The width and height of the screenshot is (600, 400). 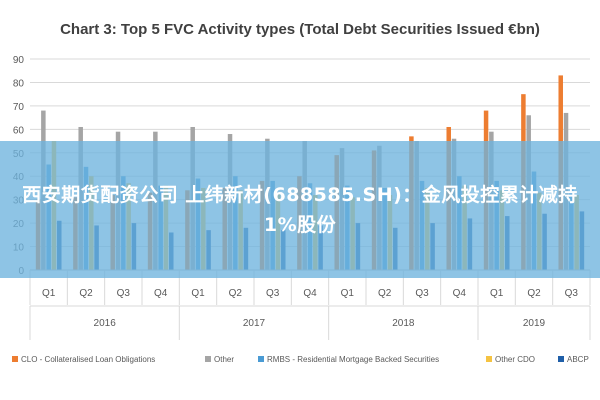 I want to click on legend-entry: CLO - Collateralised Loan Obligations, so click(x=88, y=359).